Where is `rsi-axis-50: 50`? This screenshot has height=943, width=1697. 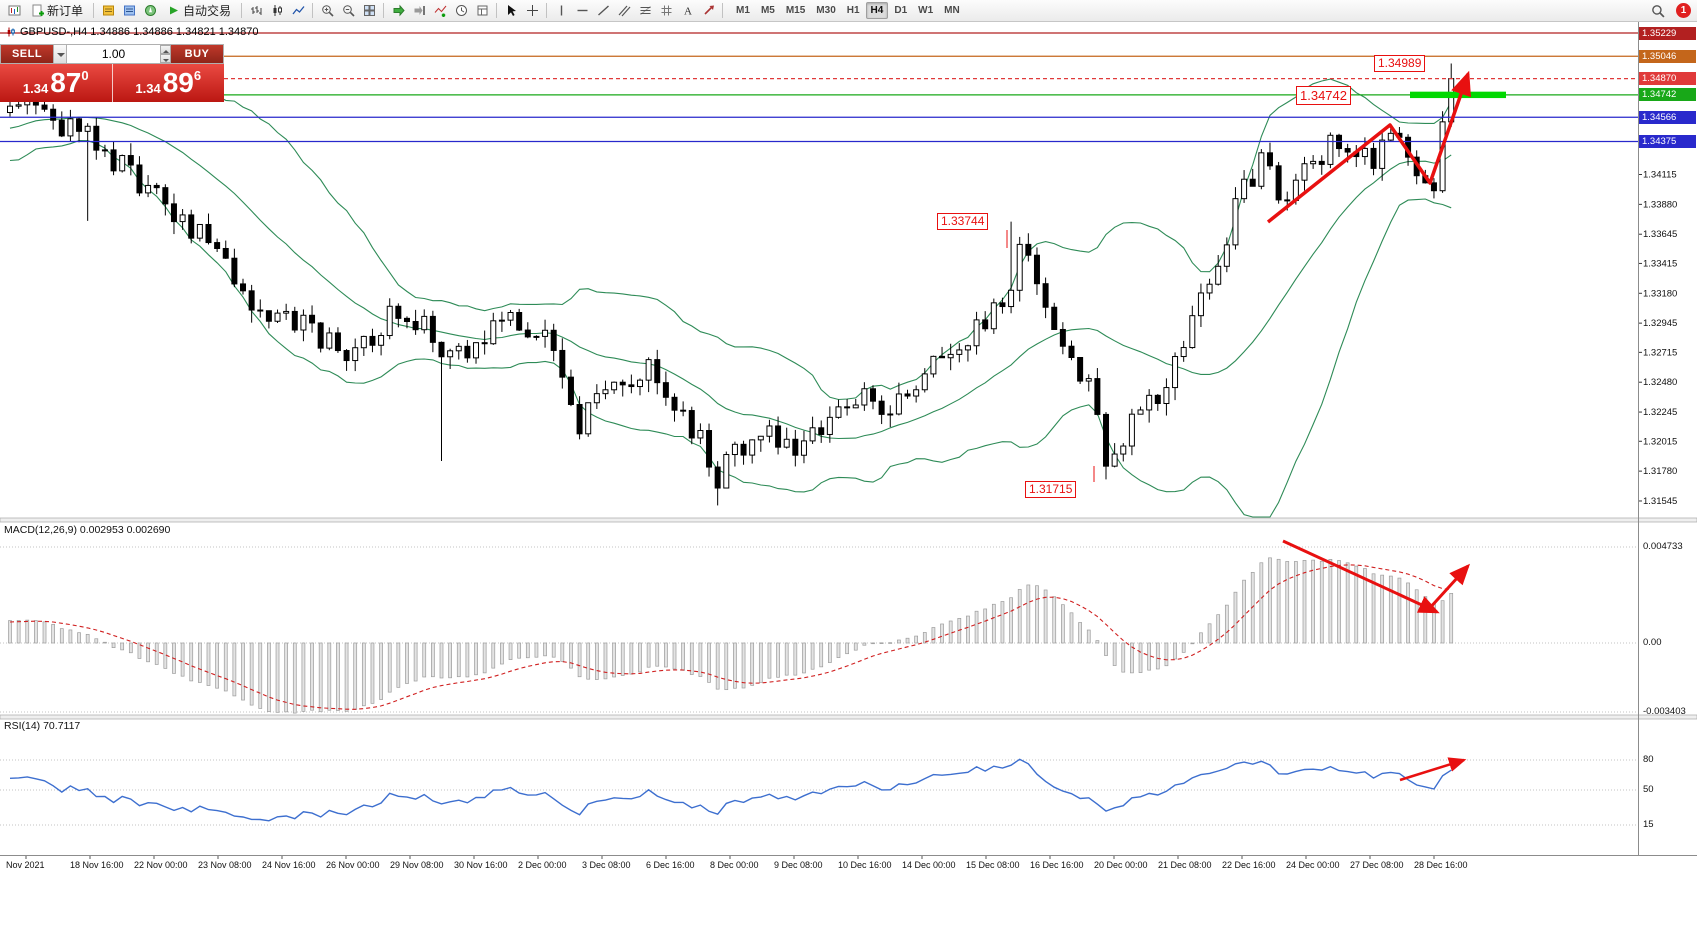 rsi-axis-50: 50 is located at coordinates (1648, 789).